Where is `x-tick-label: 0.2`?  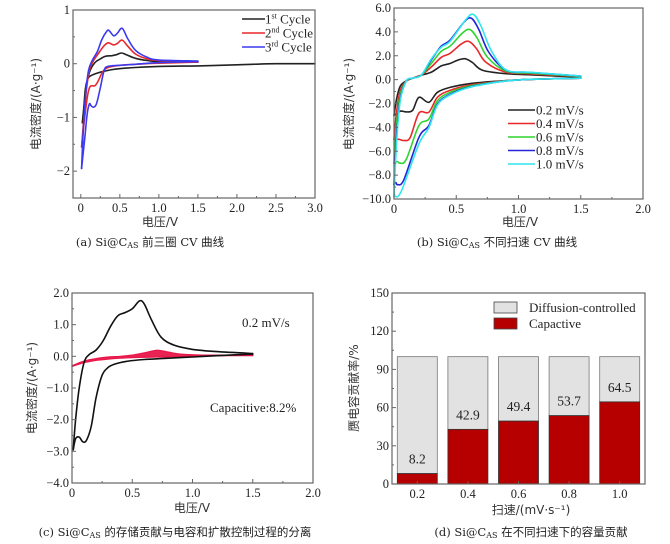 x-tick-label: 0.2 is located at coordinates (417, 494).